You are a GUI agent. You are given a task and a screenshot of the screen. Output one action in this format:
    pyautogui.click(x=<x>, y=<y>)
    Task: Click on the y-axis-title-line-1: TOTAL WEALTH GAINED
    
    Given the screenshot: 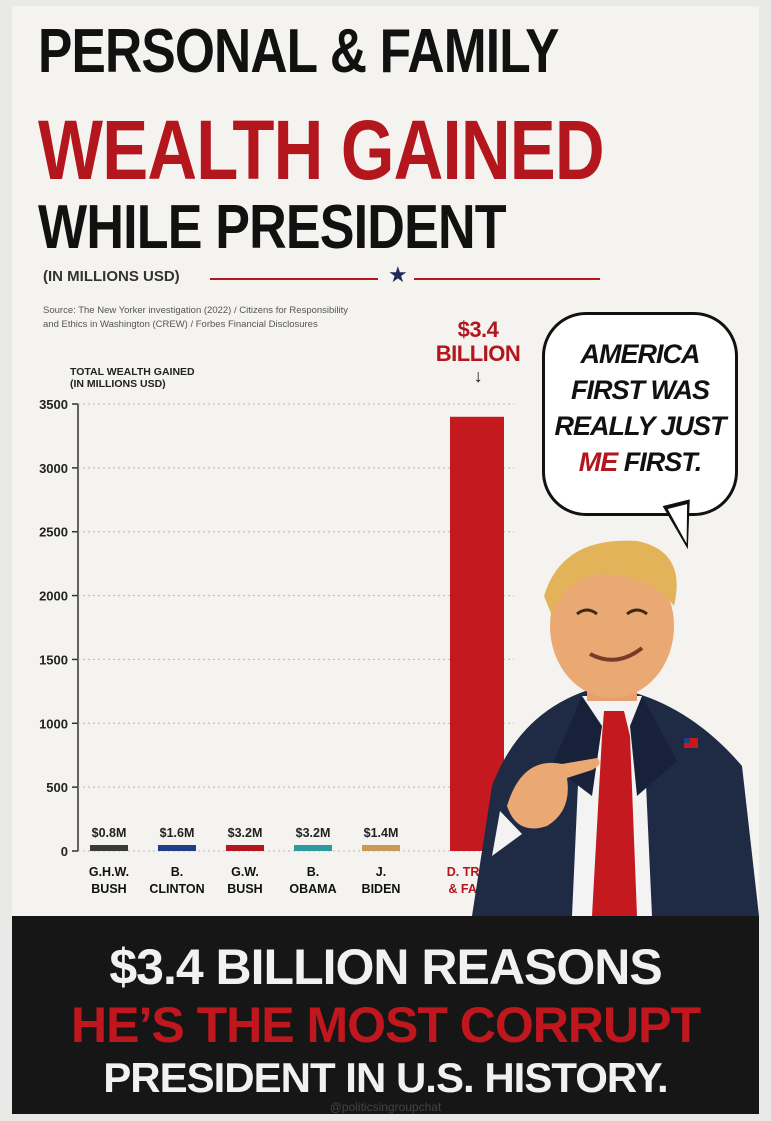 What is the action you would take?
    pyautogui.click(x=132, y=372)
    